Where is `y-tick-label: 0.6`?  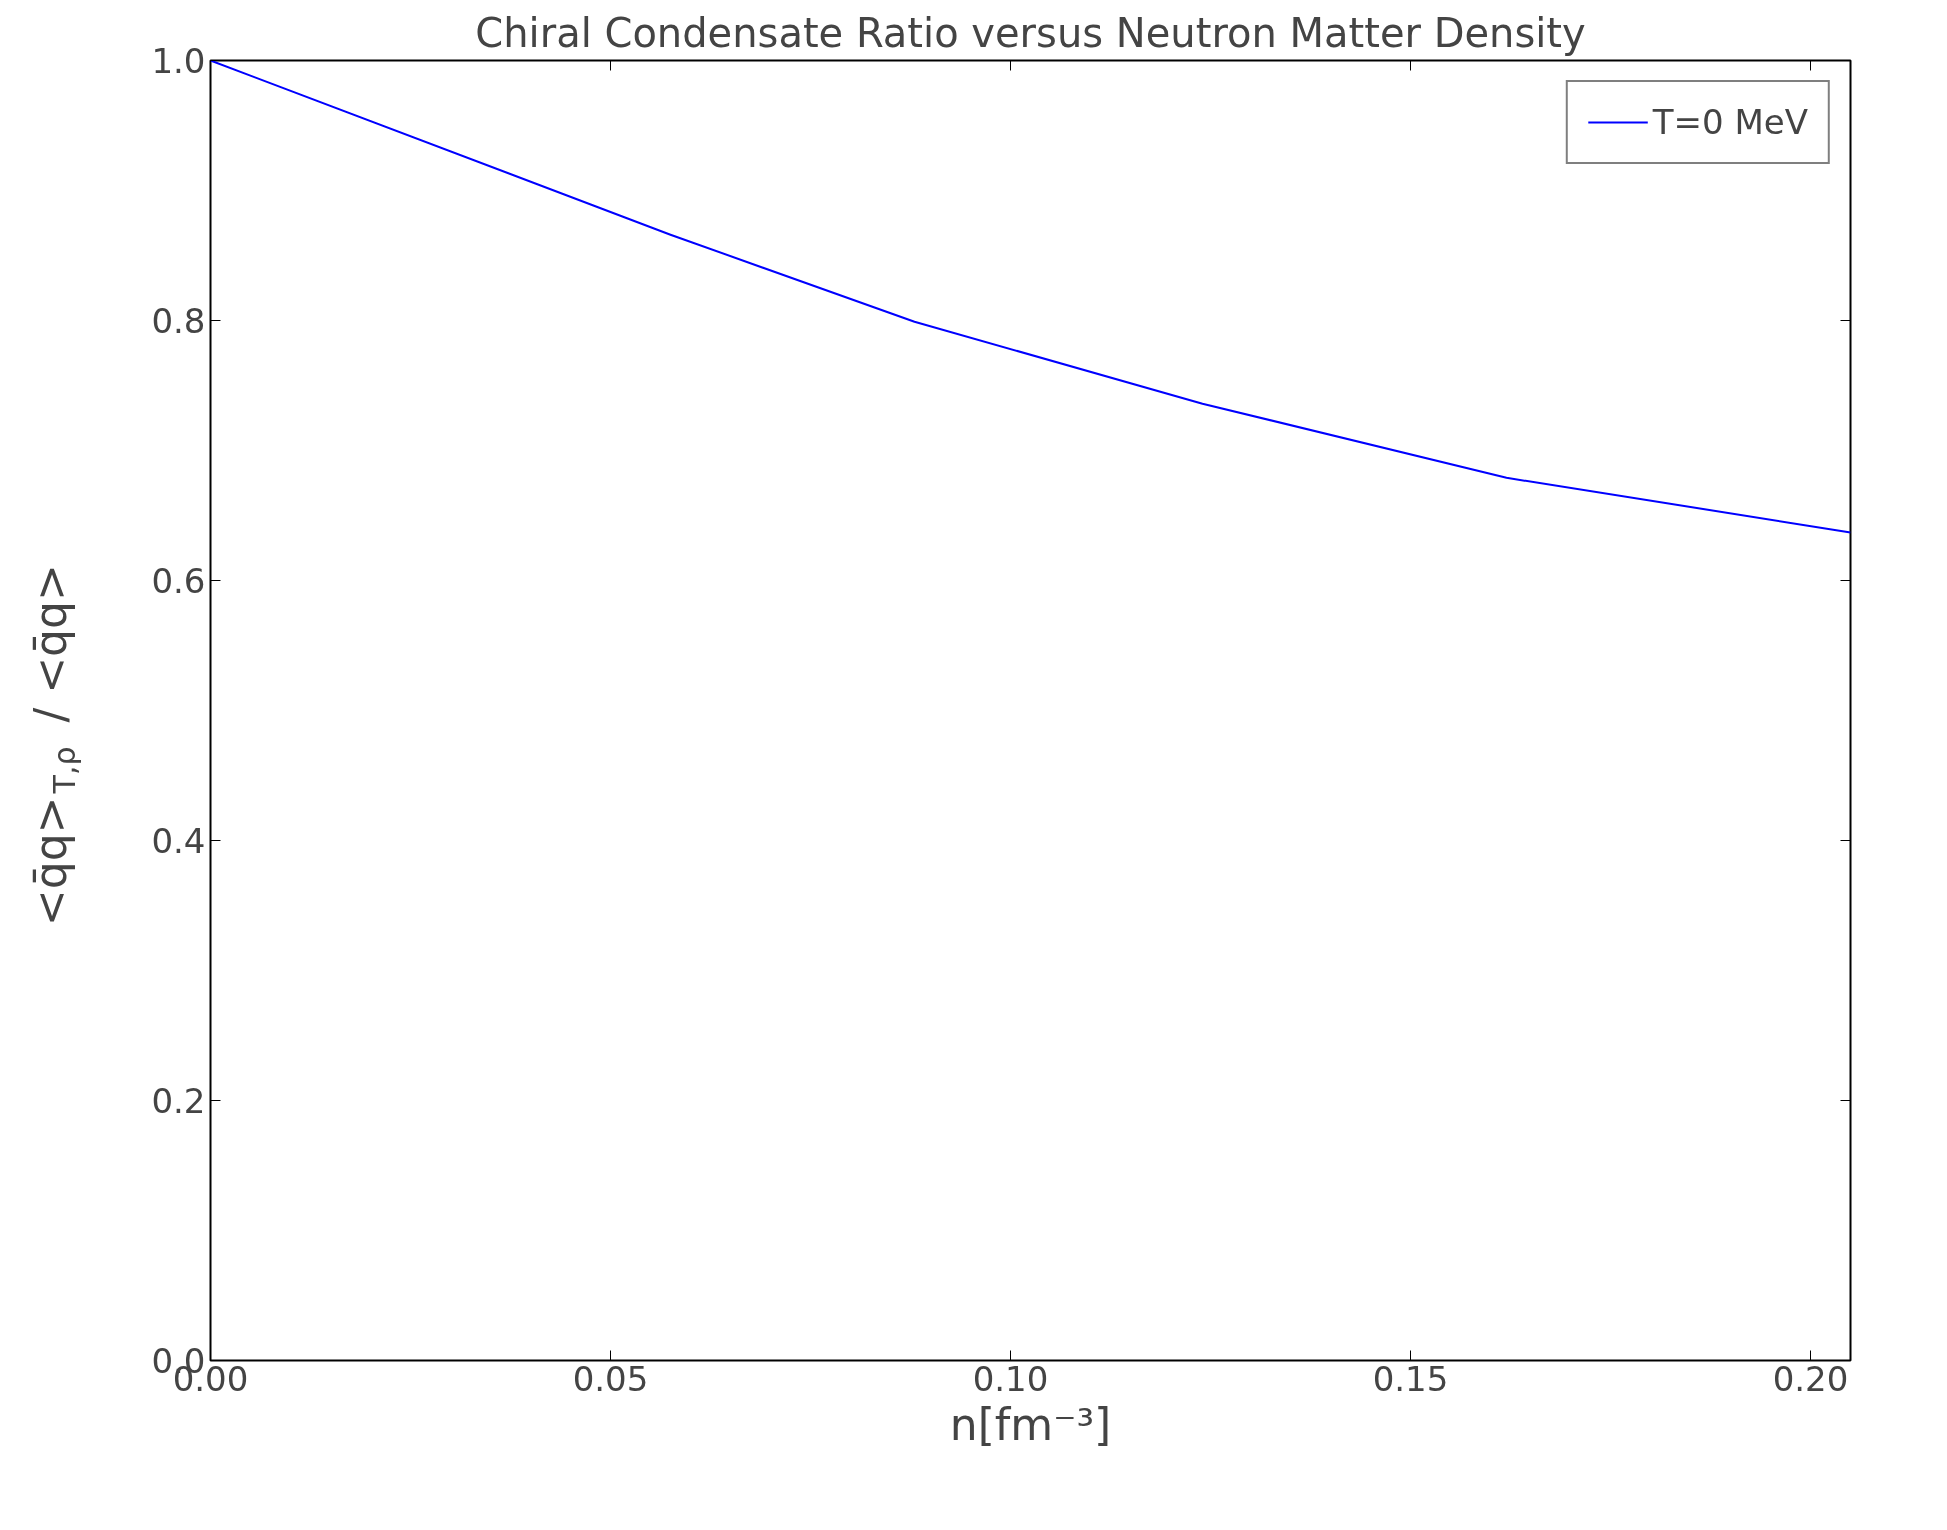 y-tick-label: 0.6 is located at coordinates (178, 581).